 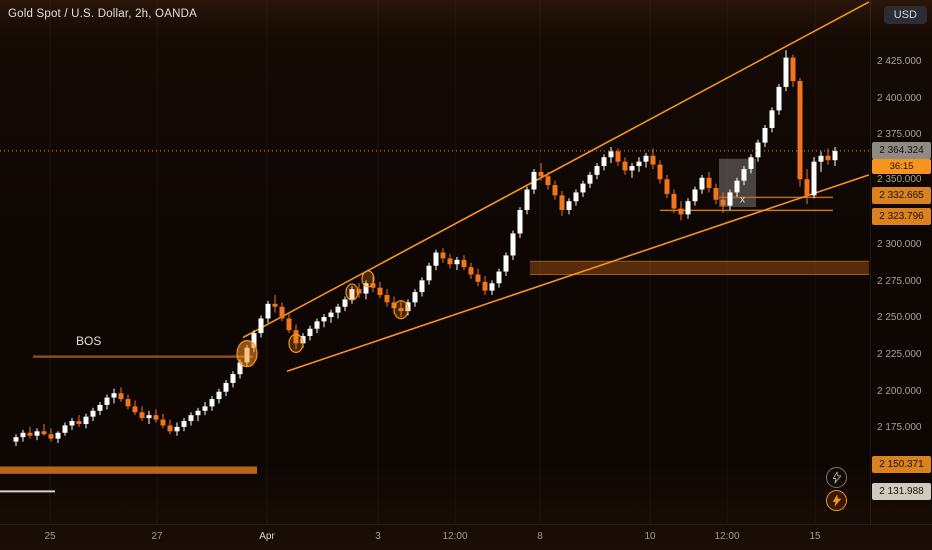 What do you see at coordinates (899, 428) in the screenshot?
I see `price-tick: 2 175.000` at bounding box center [899, 428].